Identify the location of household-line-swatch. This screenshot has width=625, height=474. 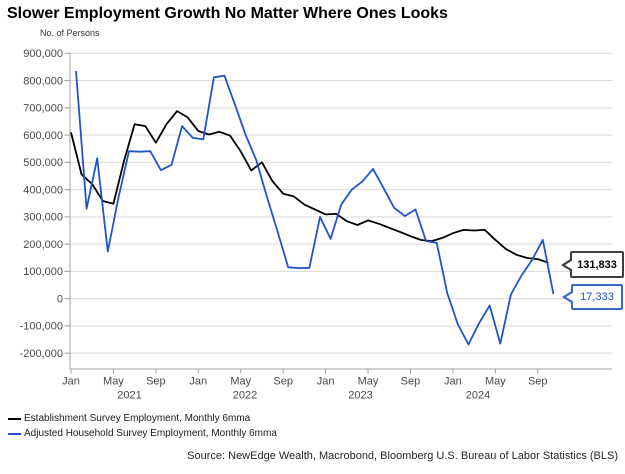
(14, 433).